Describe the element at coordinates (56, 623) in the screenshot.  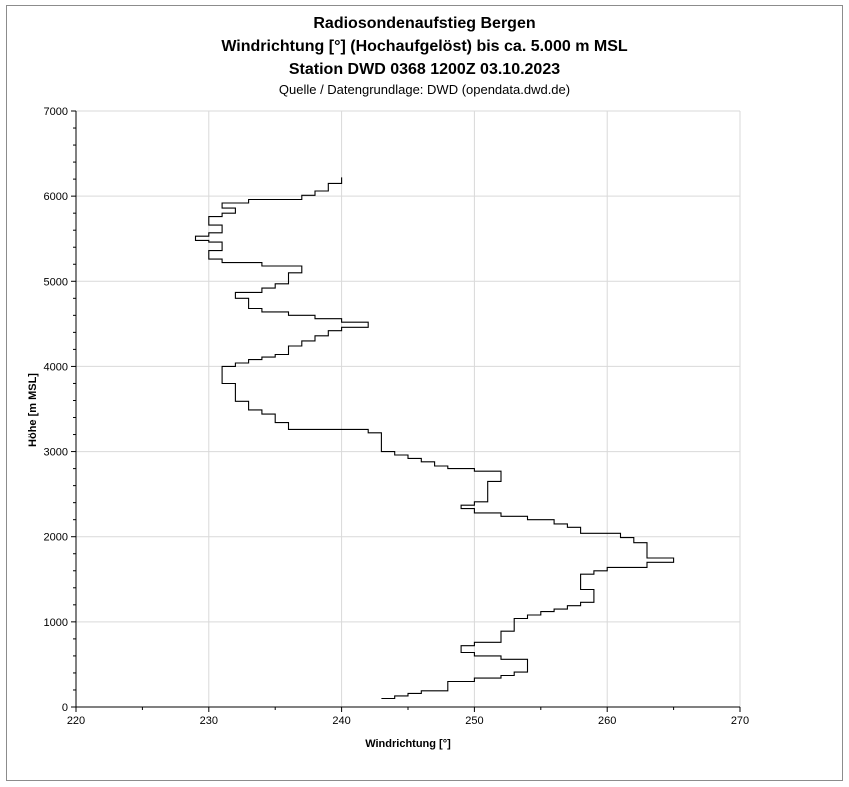
I see `y-tick-label: 1000` at that location.